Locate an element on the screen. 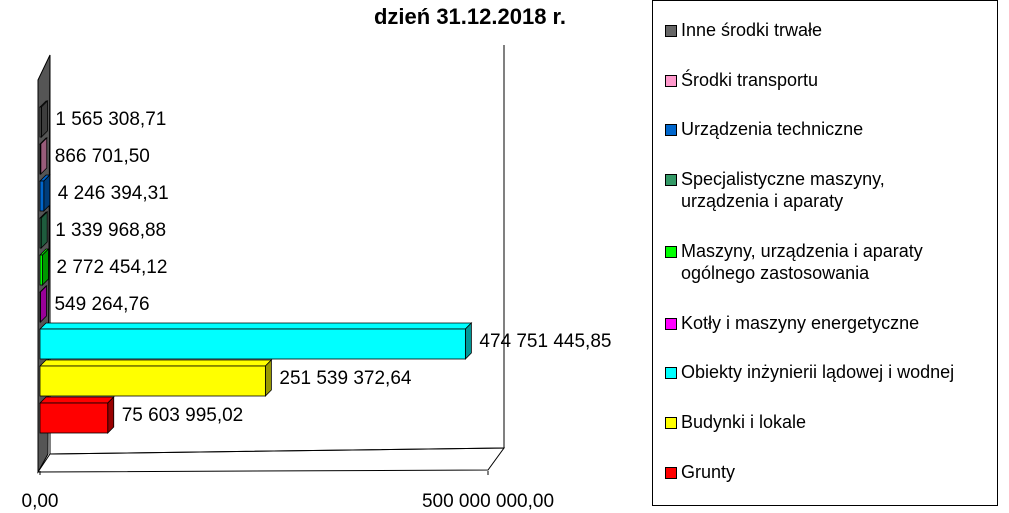 The image size is (1009, 513). legend-item: Kotły i maszyny energetyczne is located at coordinates (827, 323).